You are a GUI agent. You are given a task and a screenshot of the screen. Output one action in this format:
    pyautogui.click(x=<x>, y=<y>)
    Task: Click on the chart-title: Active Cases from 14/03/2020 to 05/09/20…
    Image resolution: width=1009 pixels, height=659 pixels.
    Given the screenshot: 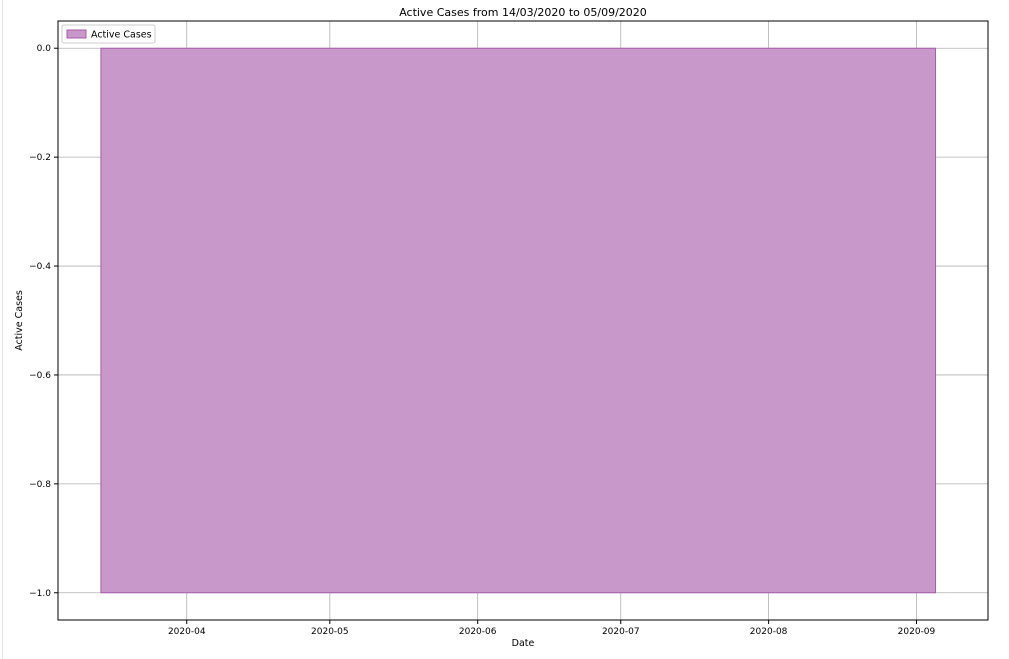 What is the action you would take?
    pyautogui.click(x=523, y=12)
    